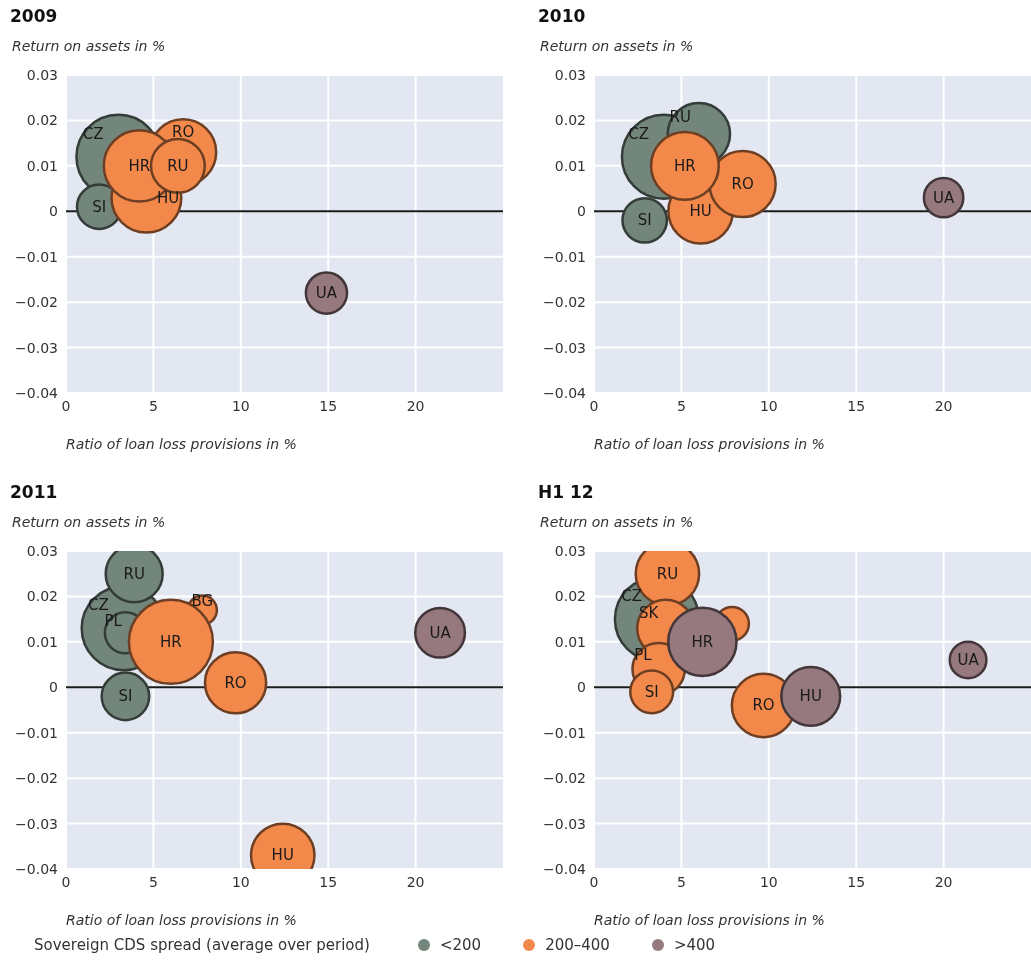 The width and height of the screenshot is (1031, 962). What do you see at coordinates (562, 16) in the screenshot?
I see `chart-title: 2010` at bounding box center [562, 16].